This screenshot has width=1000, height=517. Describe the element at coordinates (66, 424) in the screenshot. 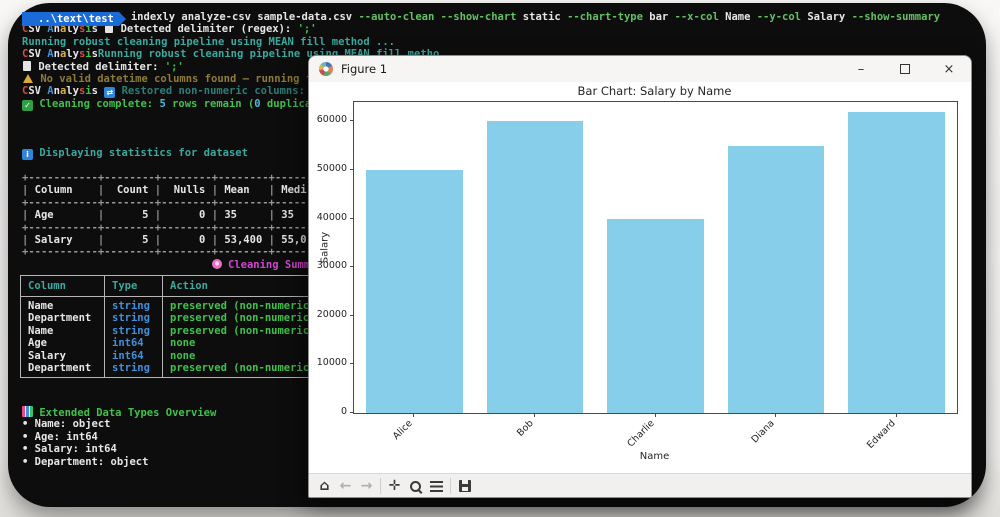

I see `terminal-line: • Name: object` at that location.